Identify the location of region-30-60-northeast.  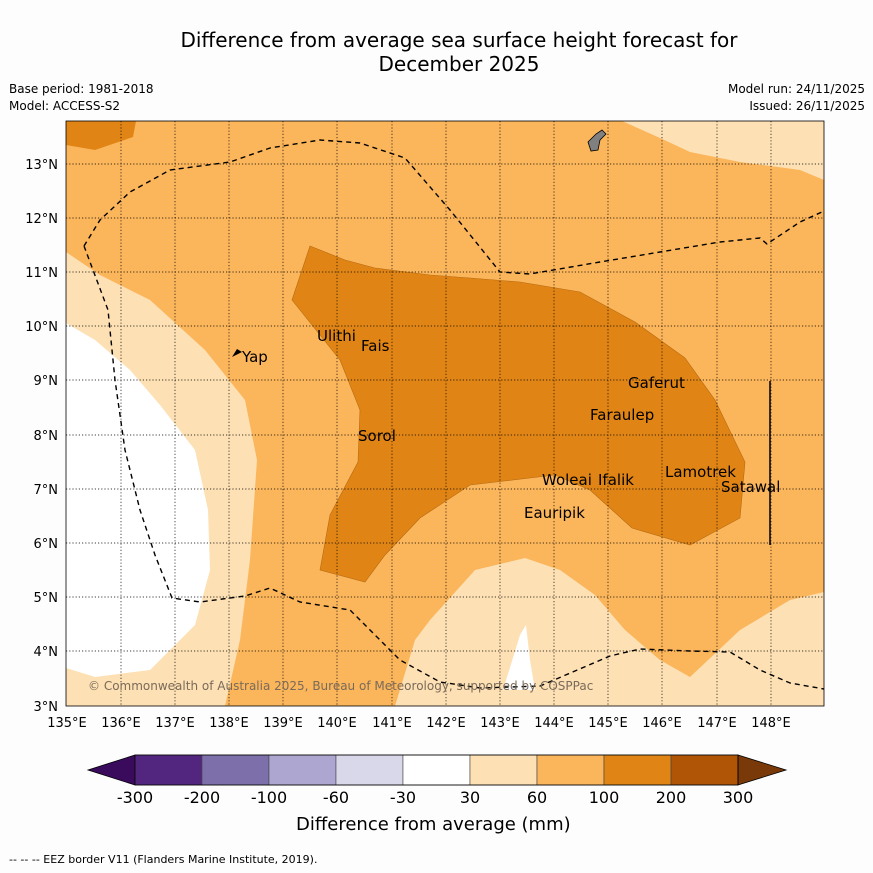
(723, 150).